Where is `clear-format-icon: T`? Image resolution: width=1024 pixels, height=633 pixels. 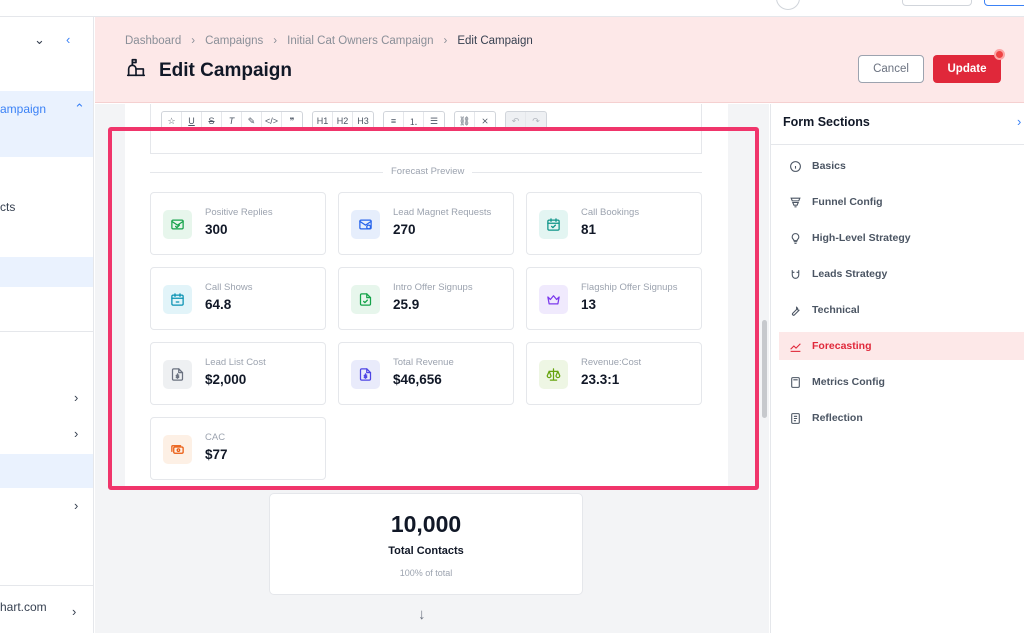 clear-format-icon: T is located at coordinates (232, 121).